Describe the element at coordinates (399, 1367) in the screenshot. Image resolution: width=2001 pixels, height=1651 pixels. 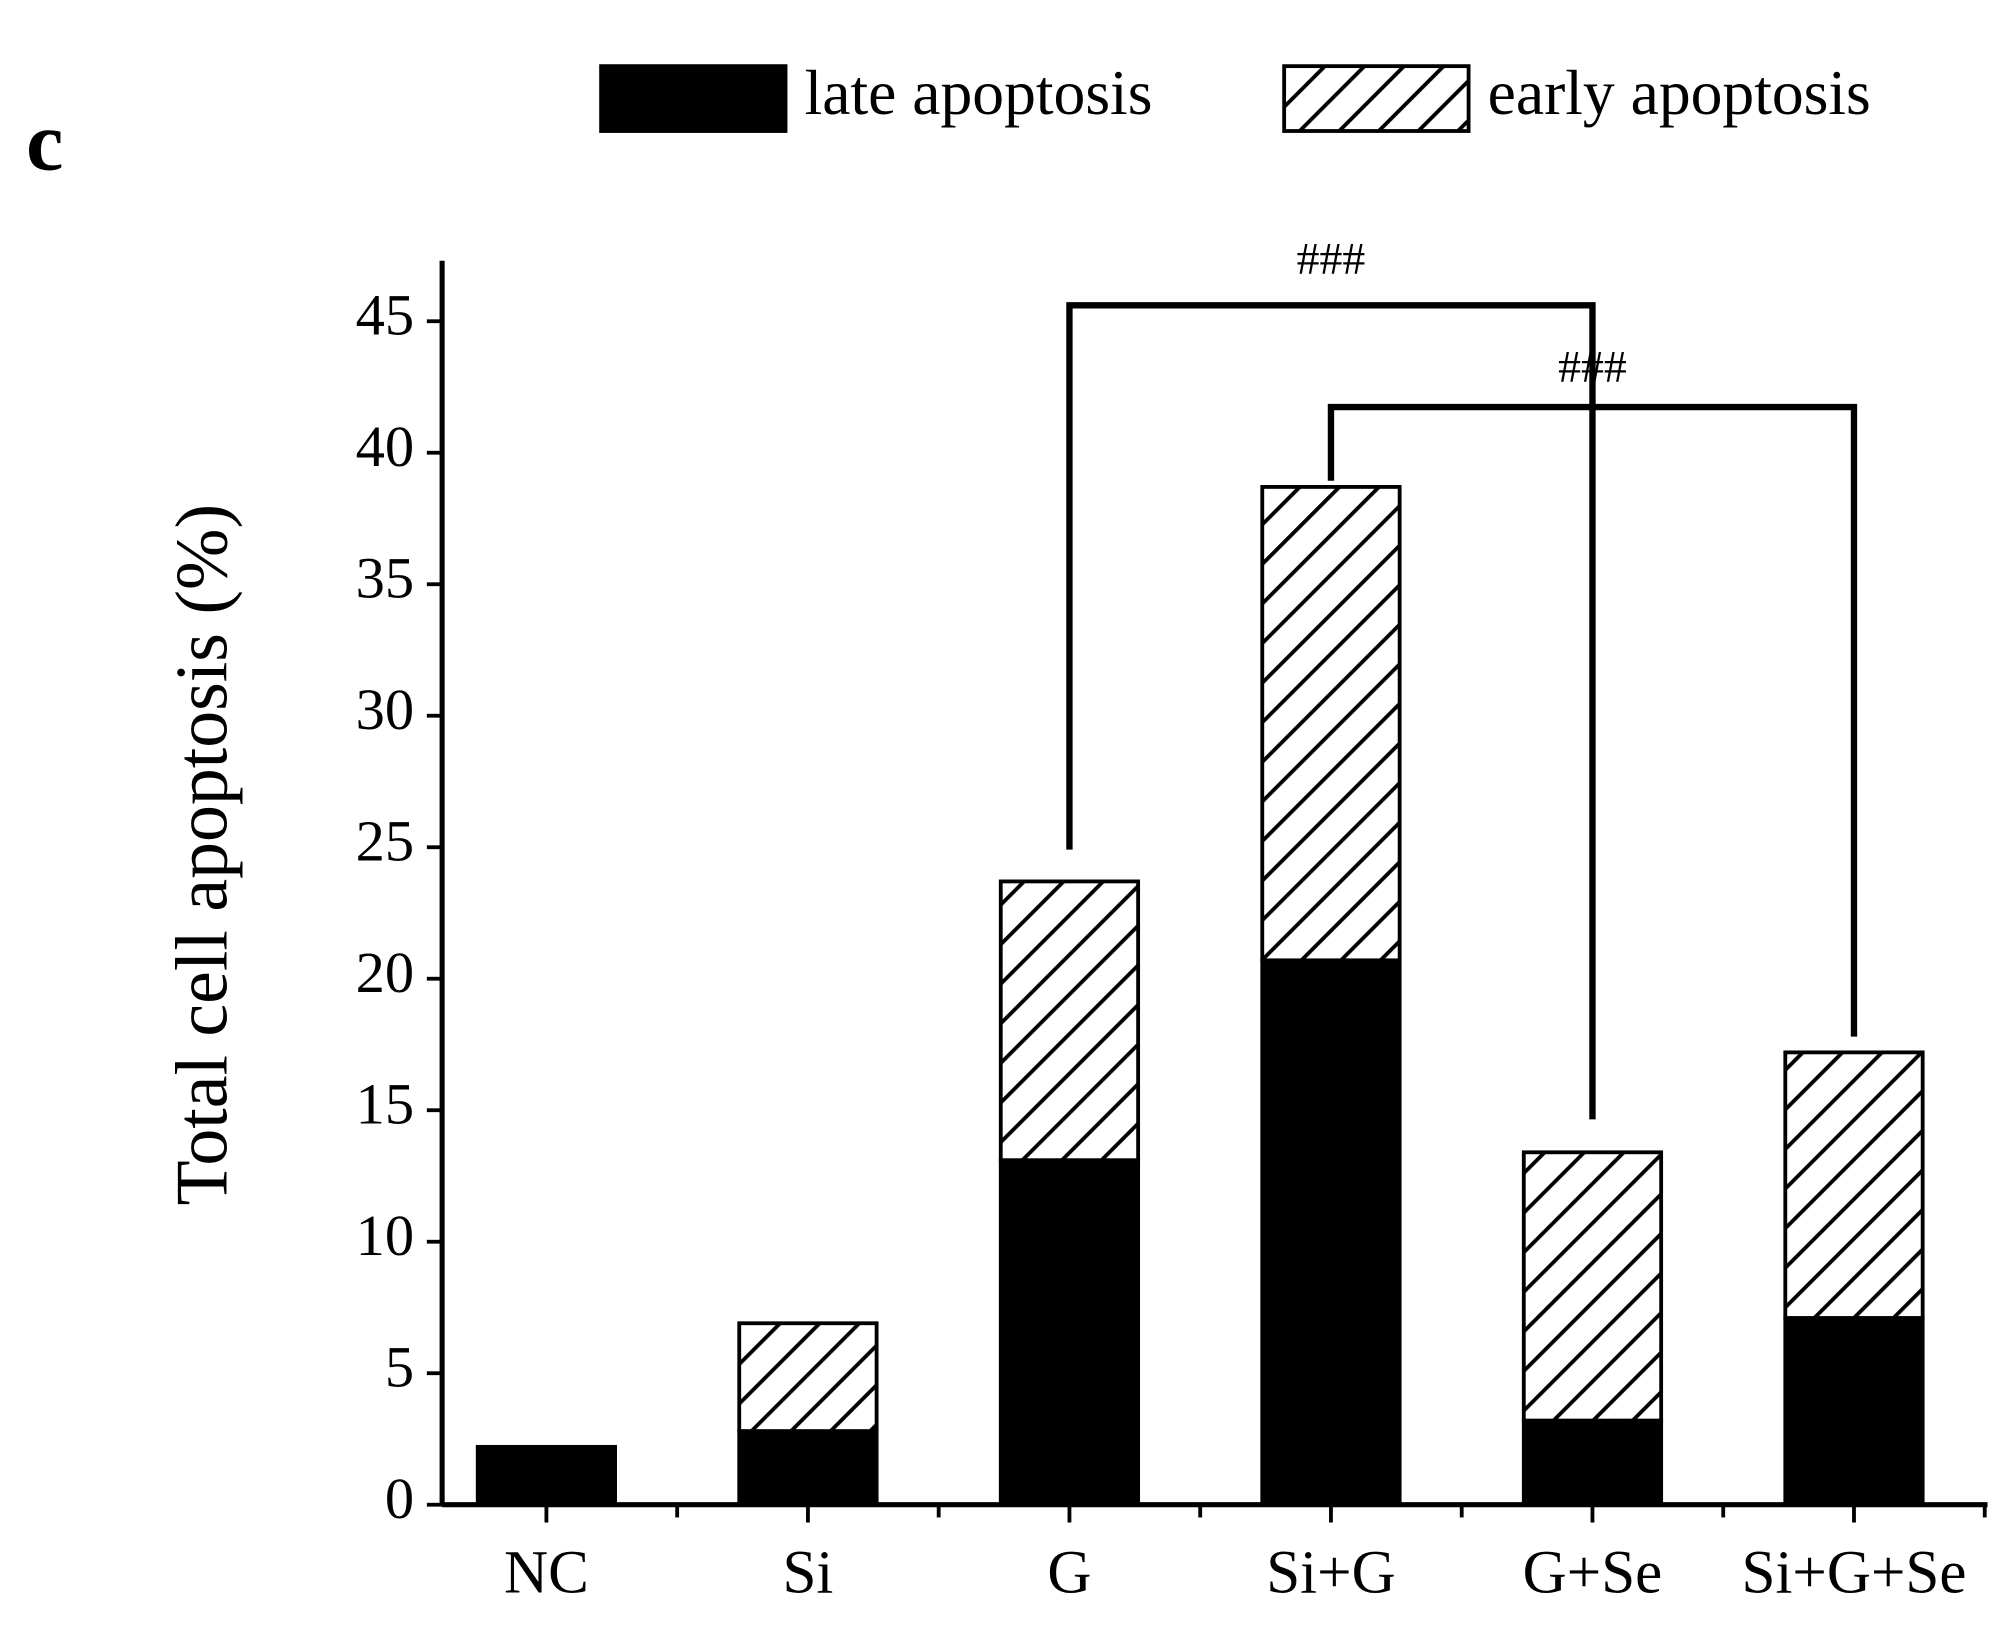
I see `y-tick-label: 5` at that location.